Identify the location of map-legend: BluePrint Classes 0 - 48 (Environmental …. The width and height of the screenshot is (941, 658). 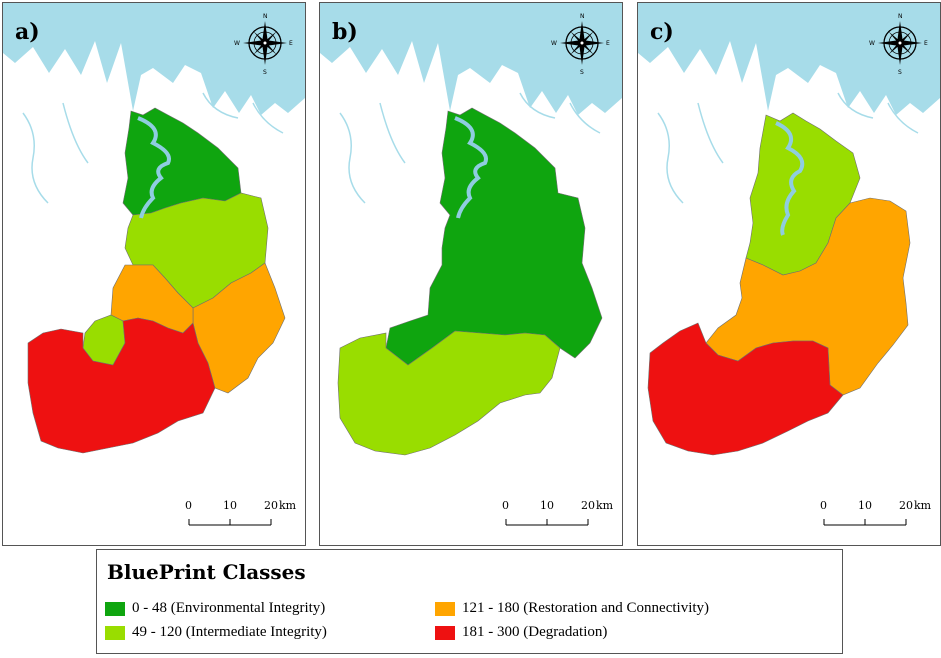
(469, 601).